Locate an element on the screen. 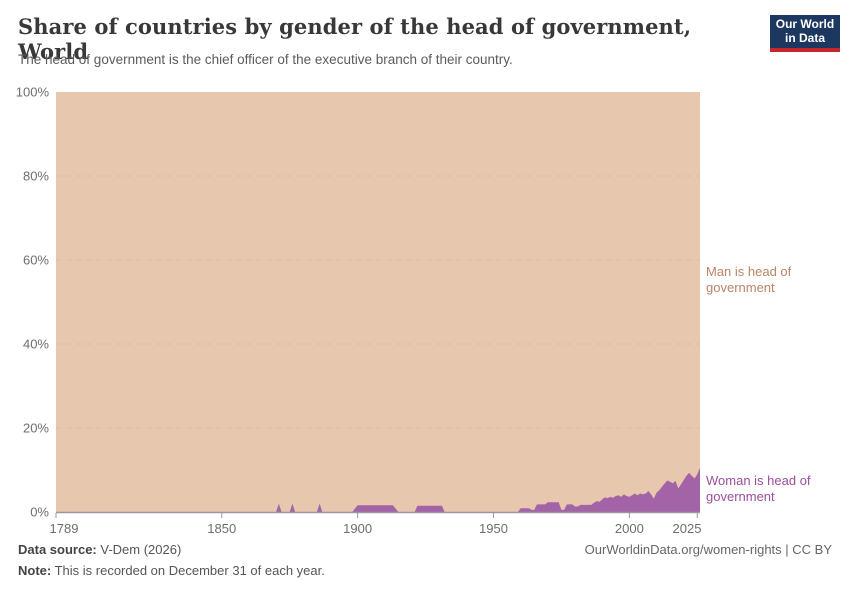  x-tick-label-2000: 2000 is located at coordinates (629, 528).